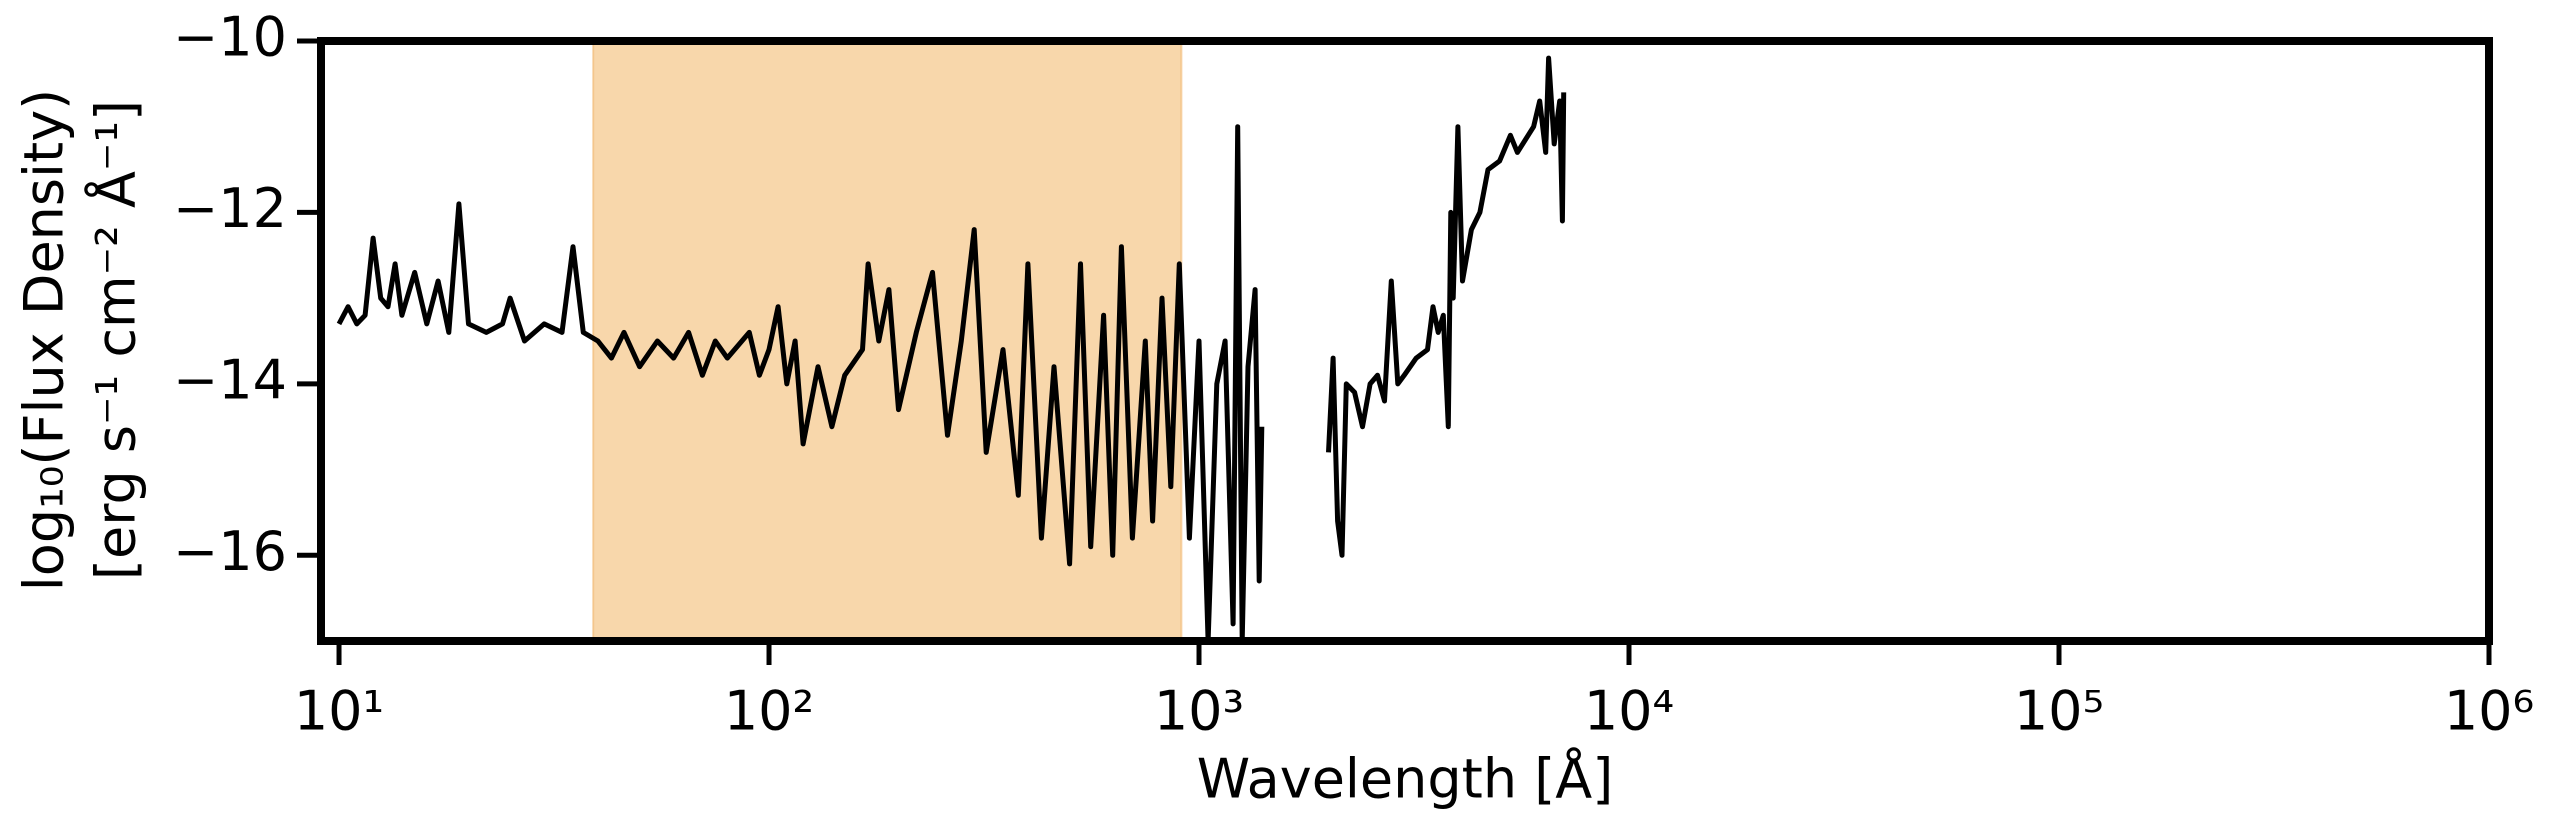 The height and width of the screenshot is (836, 2559). I want to click on x-tick-label: 10⁴, so click(1629, 711).